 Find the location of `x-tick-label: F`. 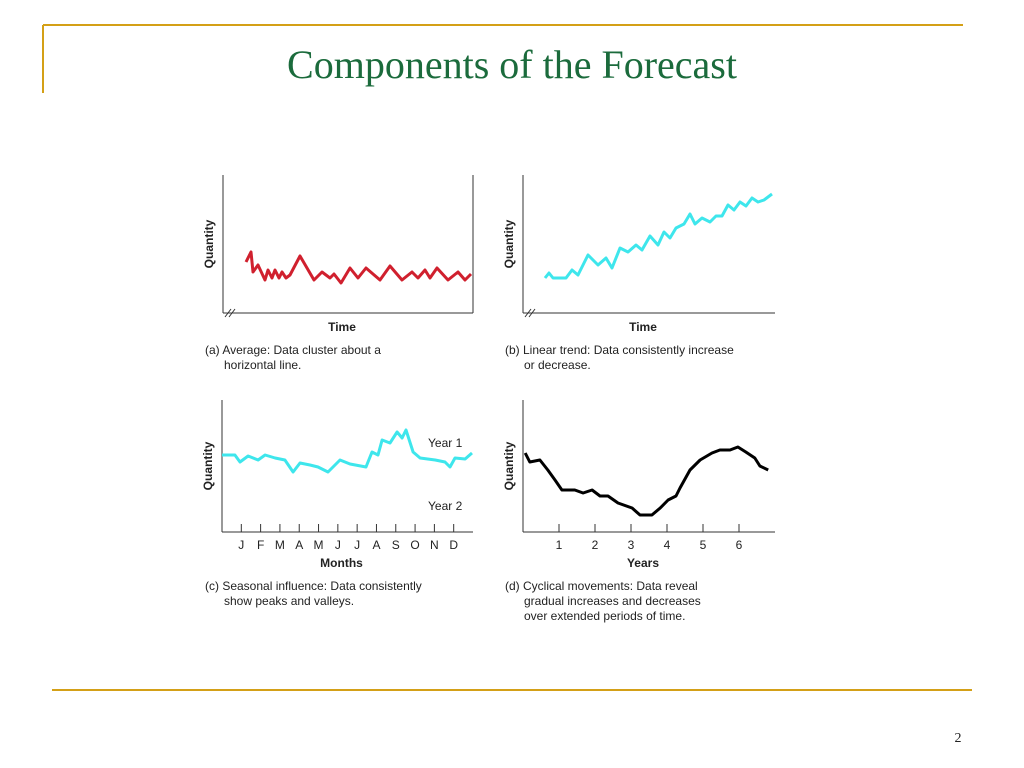

x-tick-label: F is located at coordinates (260, 545).